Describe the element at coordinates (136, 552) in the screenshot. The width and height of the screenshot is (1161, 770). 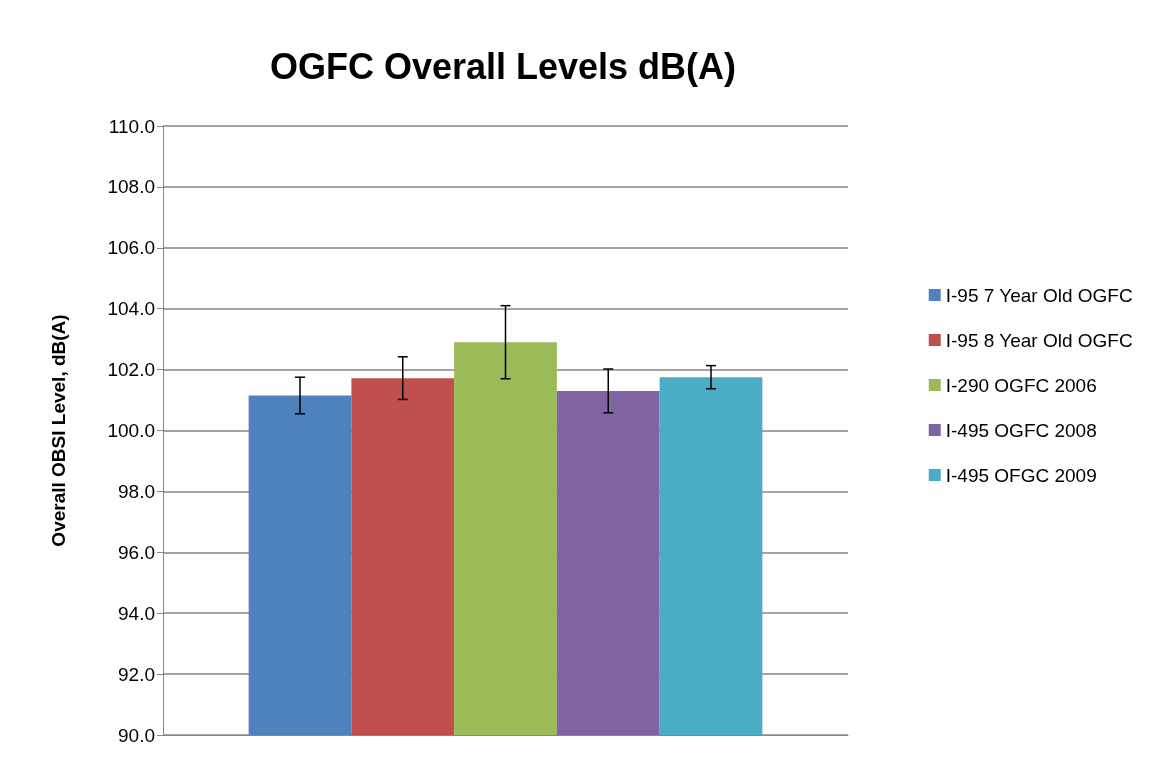
I see `y-tick-label: 96.0` at that location.